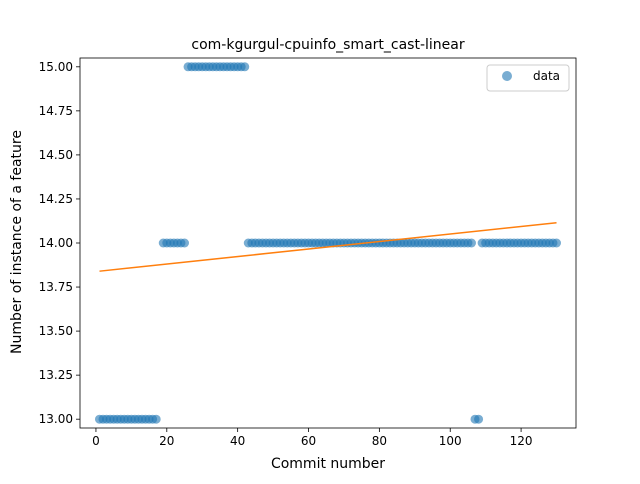 Image resolution: width=640 pixels, height=484 pixels. Describe the element at coordinates (56, 199) in the screenshot. I see `y-tick-label: 14.25` at that location.